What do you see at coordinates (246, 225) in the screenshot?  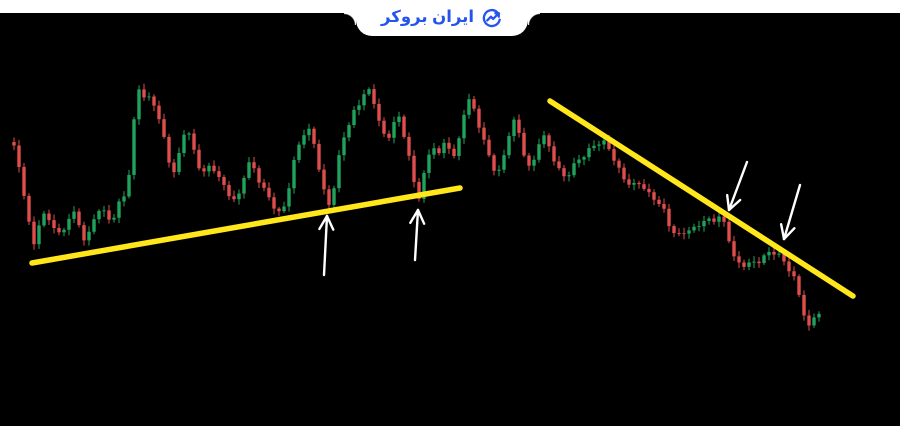 I see `ascending-support` at bounding box center [246, 225].